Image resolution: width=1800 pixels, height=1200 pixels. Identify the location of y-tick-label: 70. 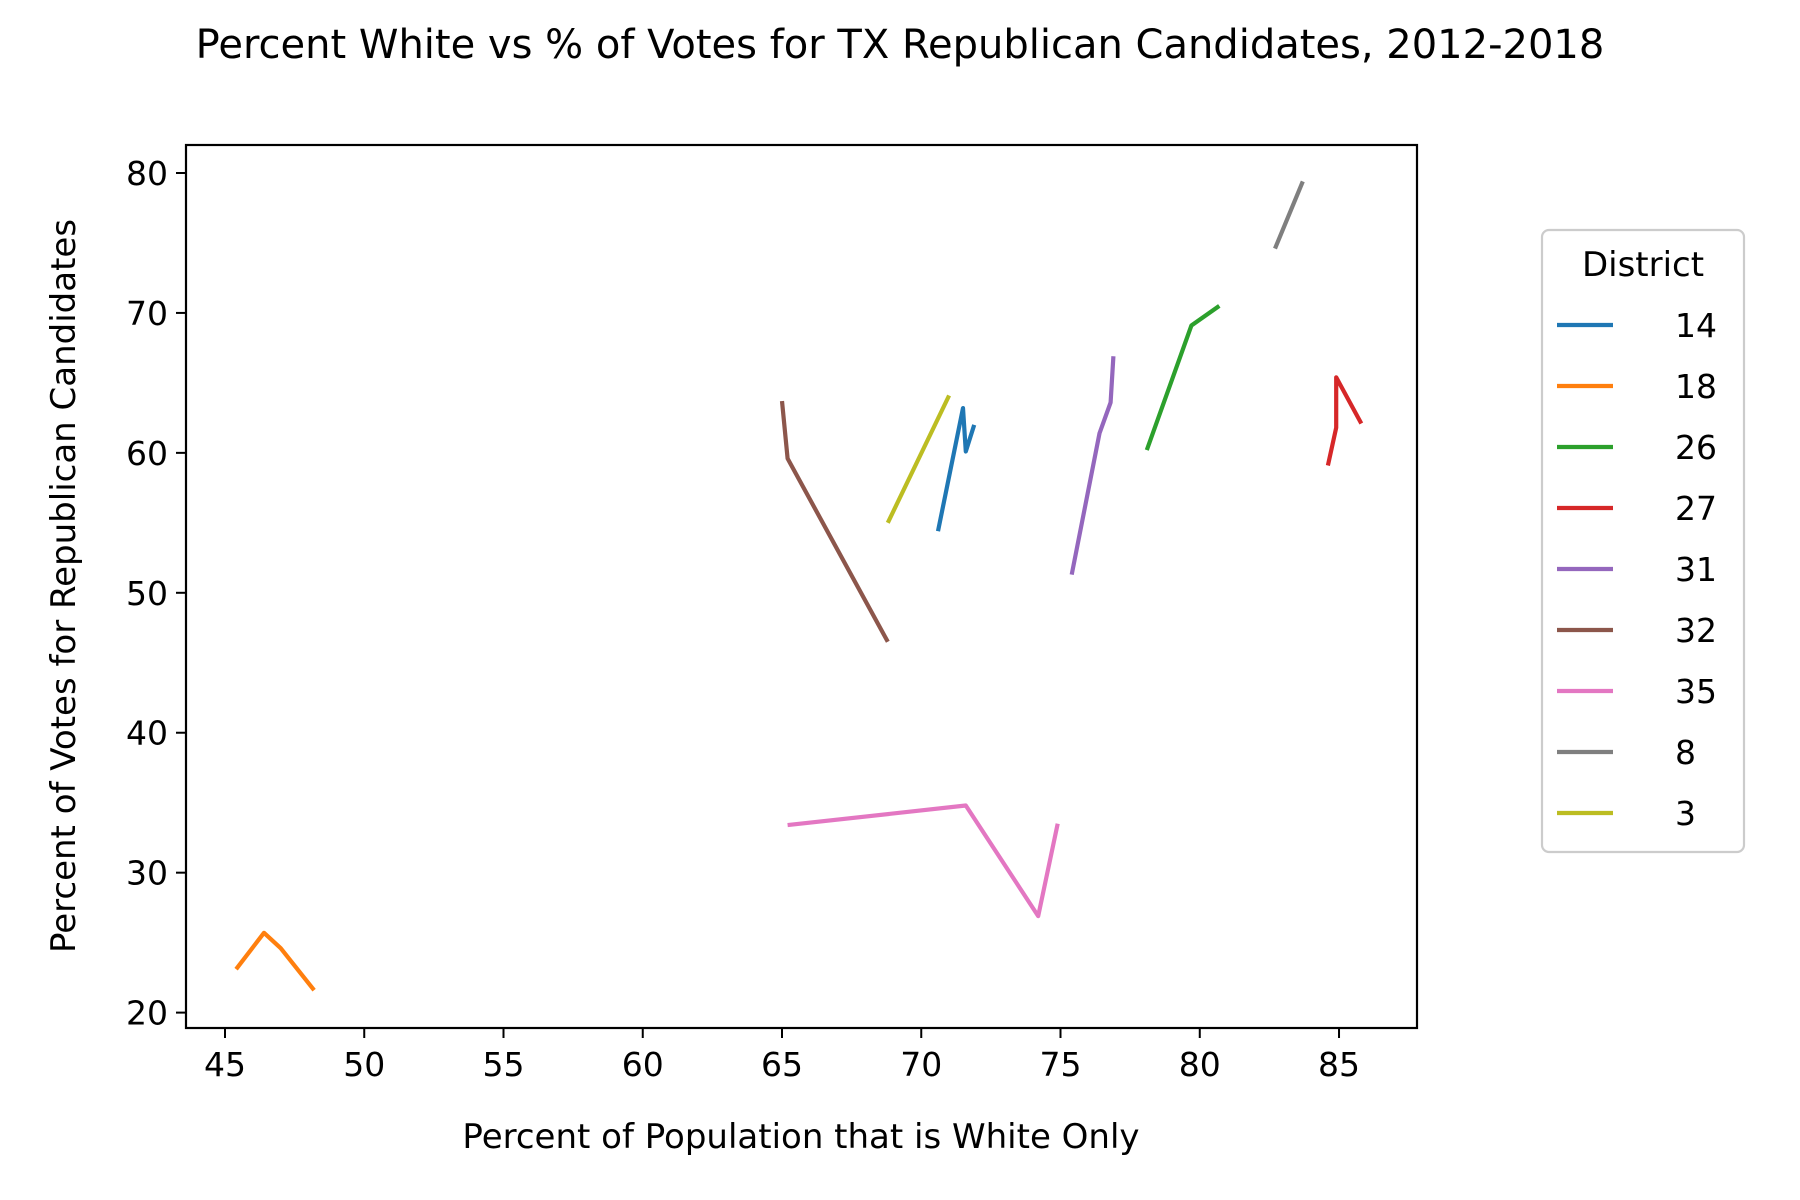
(147, 313).